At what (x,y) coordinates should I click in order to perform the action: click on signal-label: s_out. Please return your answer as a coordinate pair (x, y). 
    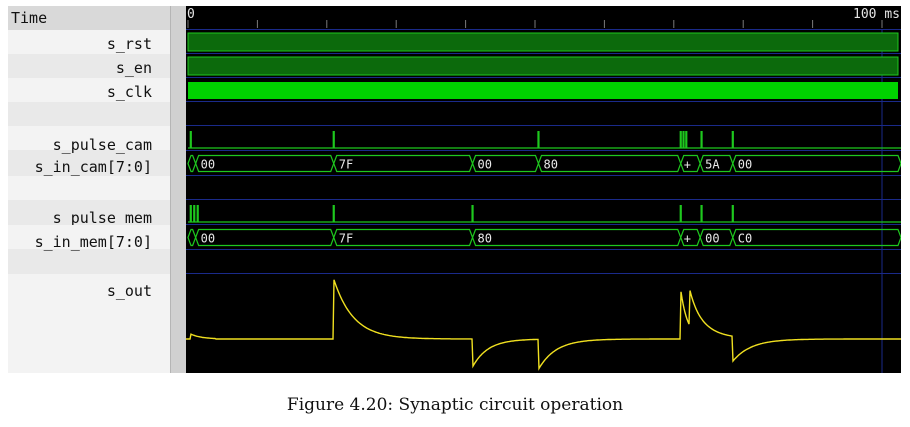
    Looking at the image, I should click on (129, 291).